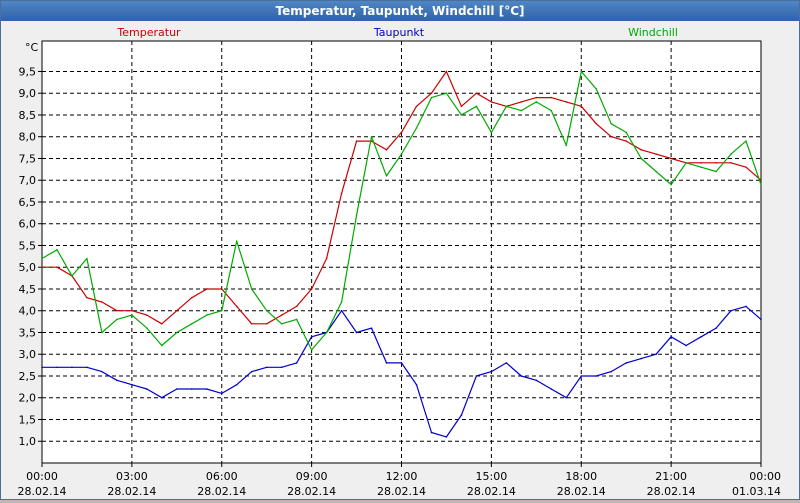  Describe the element at coordinates (28, 115) in the screenshot. I see `y-tick-label: 8,5` at that location.